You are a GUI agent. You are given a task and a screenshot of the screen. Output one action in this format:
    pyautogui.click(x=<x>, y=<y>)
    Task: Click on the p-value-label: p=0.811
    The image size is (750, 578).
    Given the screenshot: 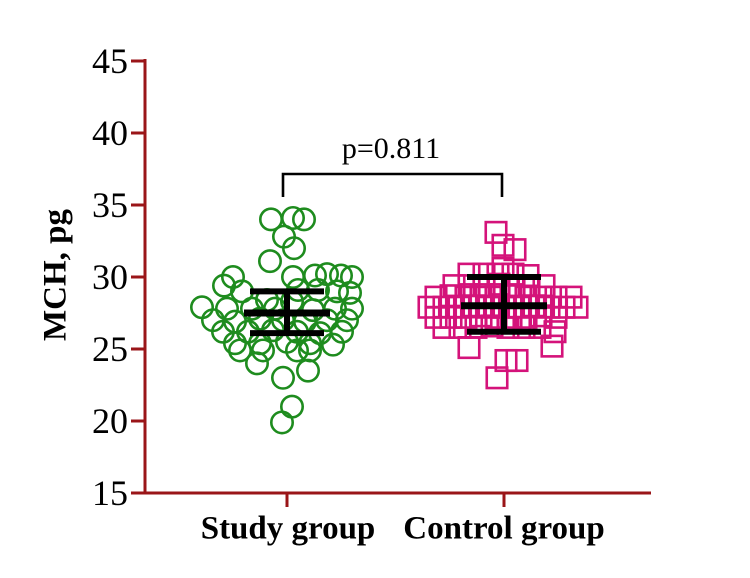 What is the action you would take?
    pyautogui.click(x=391, y=148)
    